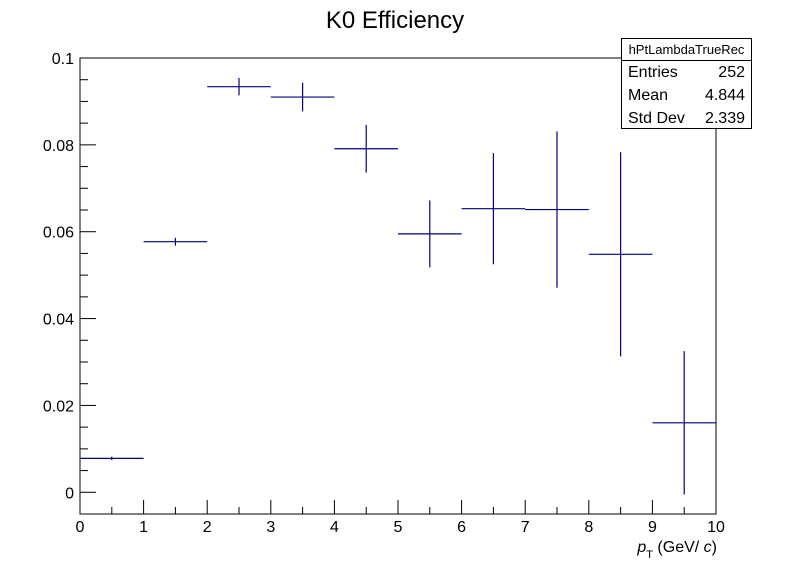 The image size is (796, 572). What do you see at coordinates (63, 59) in the screenshot?
I see `y-tick-label: 0.1` at bounding box center [63, 59].